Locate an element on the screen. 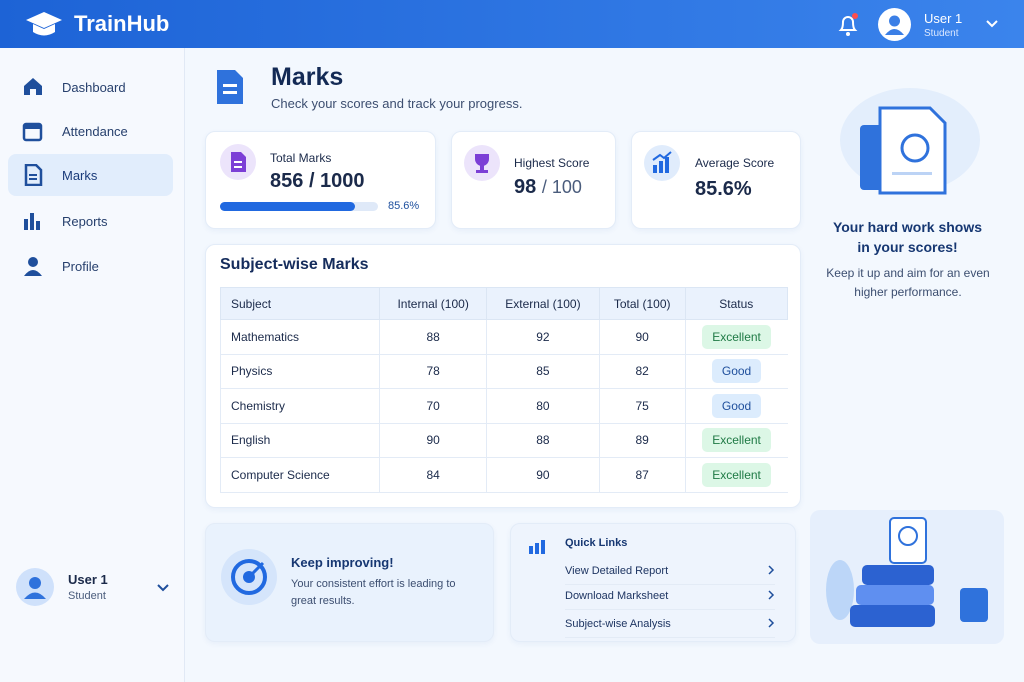  brand-logo is located at coordinates (44, 24).